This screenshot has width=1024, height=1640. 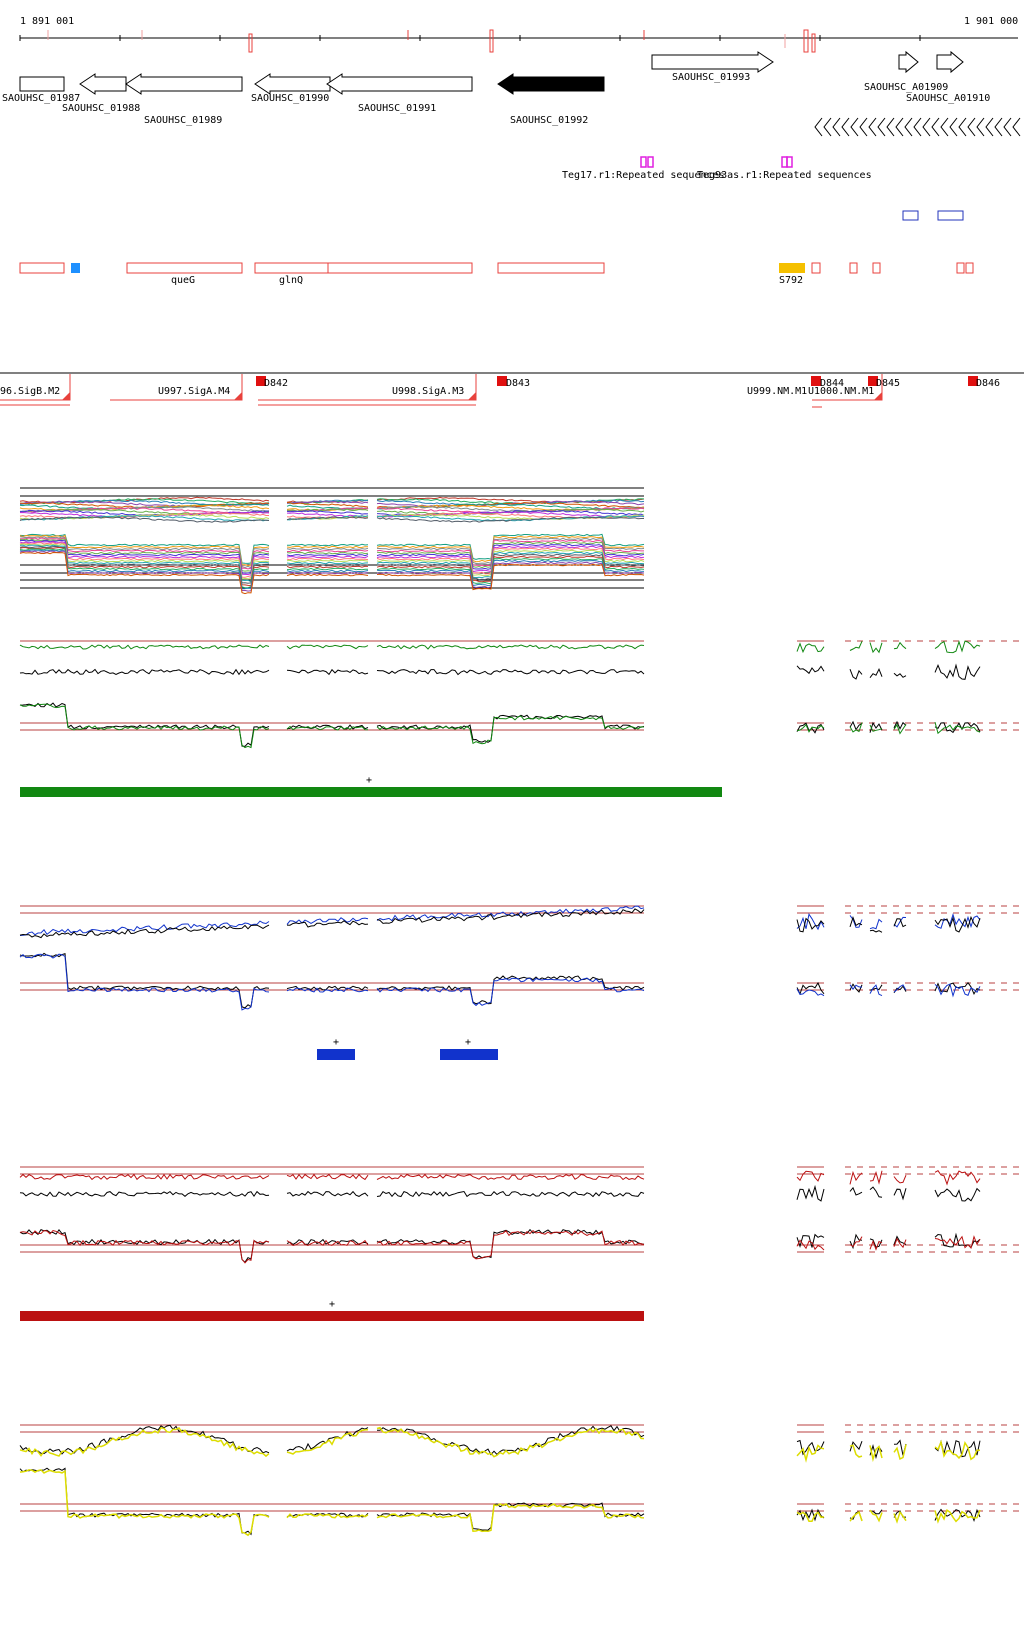 I want to click on transcript-box-label: D843, so click(x=518, y=383).